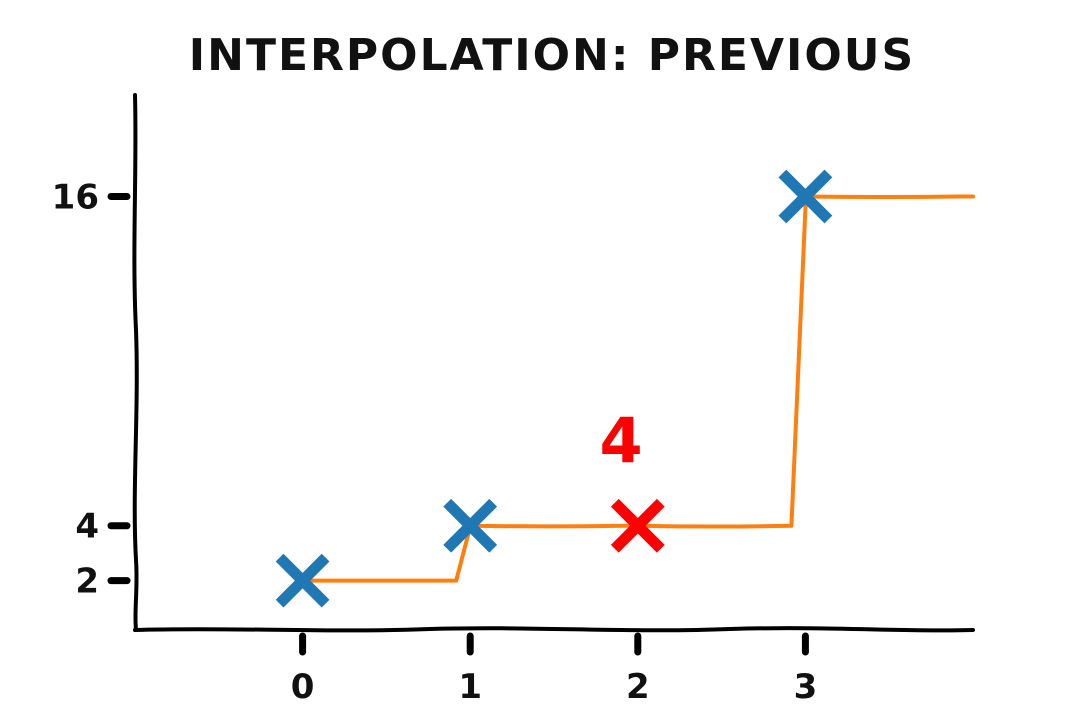 The width and height of the screenshot is (1080, 720). I want to click on x-axis, so click(554, 629).